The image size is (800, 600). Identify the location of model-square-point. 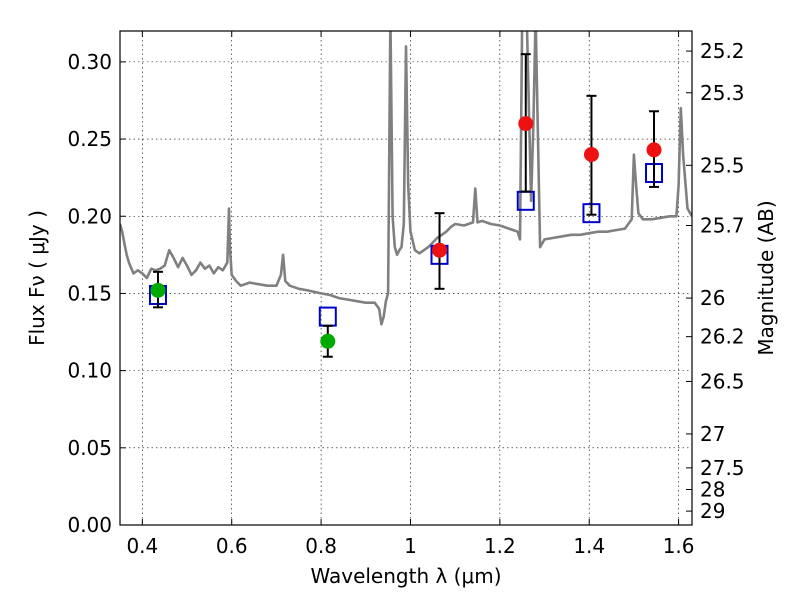
(327, 316).